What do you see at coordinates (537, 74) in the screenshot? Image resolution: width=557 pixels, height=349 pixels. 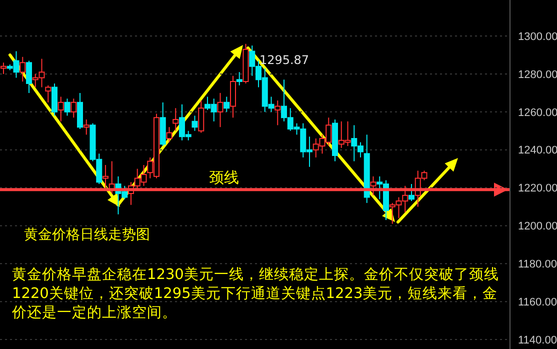 I see `y-tick-label: 1280.00` at bounding box center [537, 74].